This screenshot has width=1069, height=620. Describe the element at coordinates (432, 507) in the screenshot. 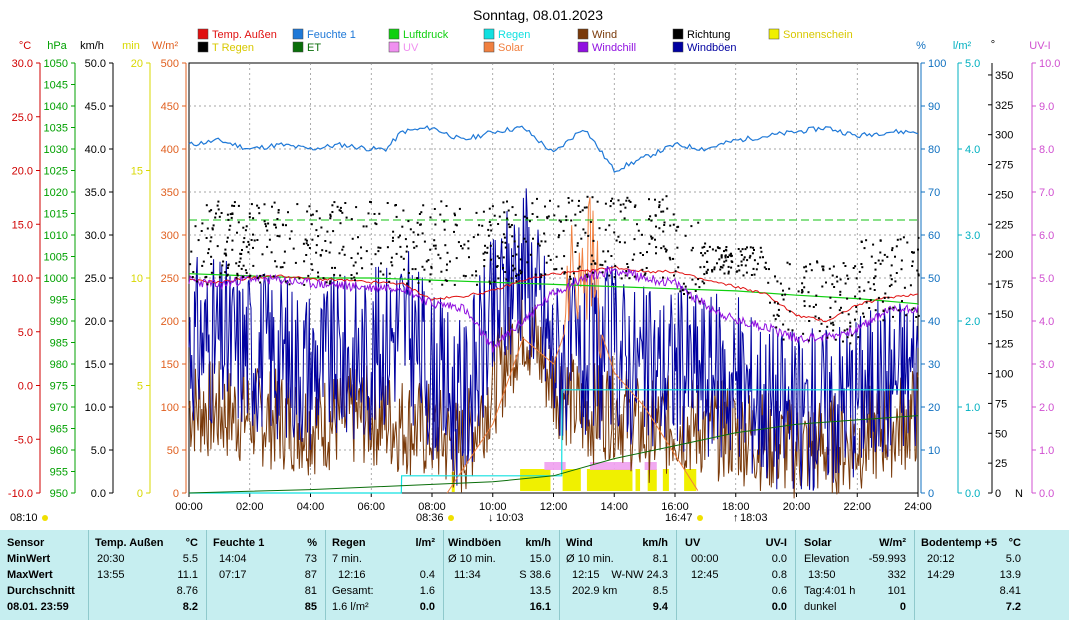

I see `x-tick-label: 08:00` at that location.